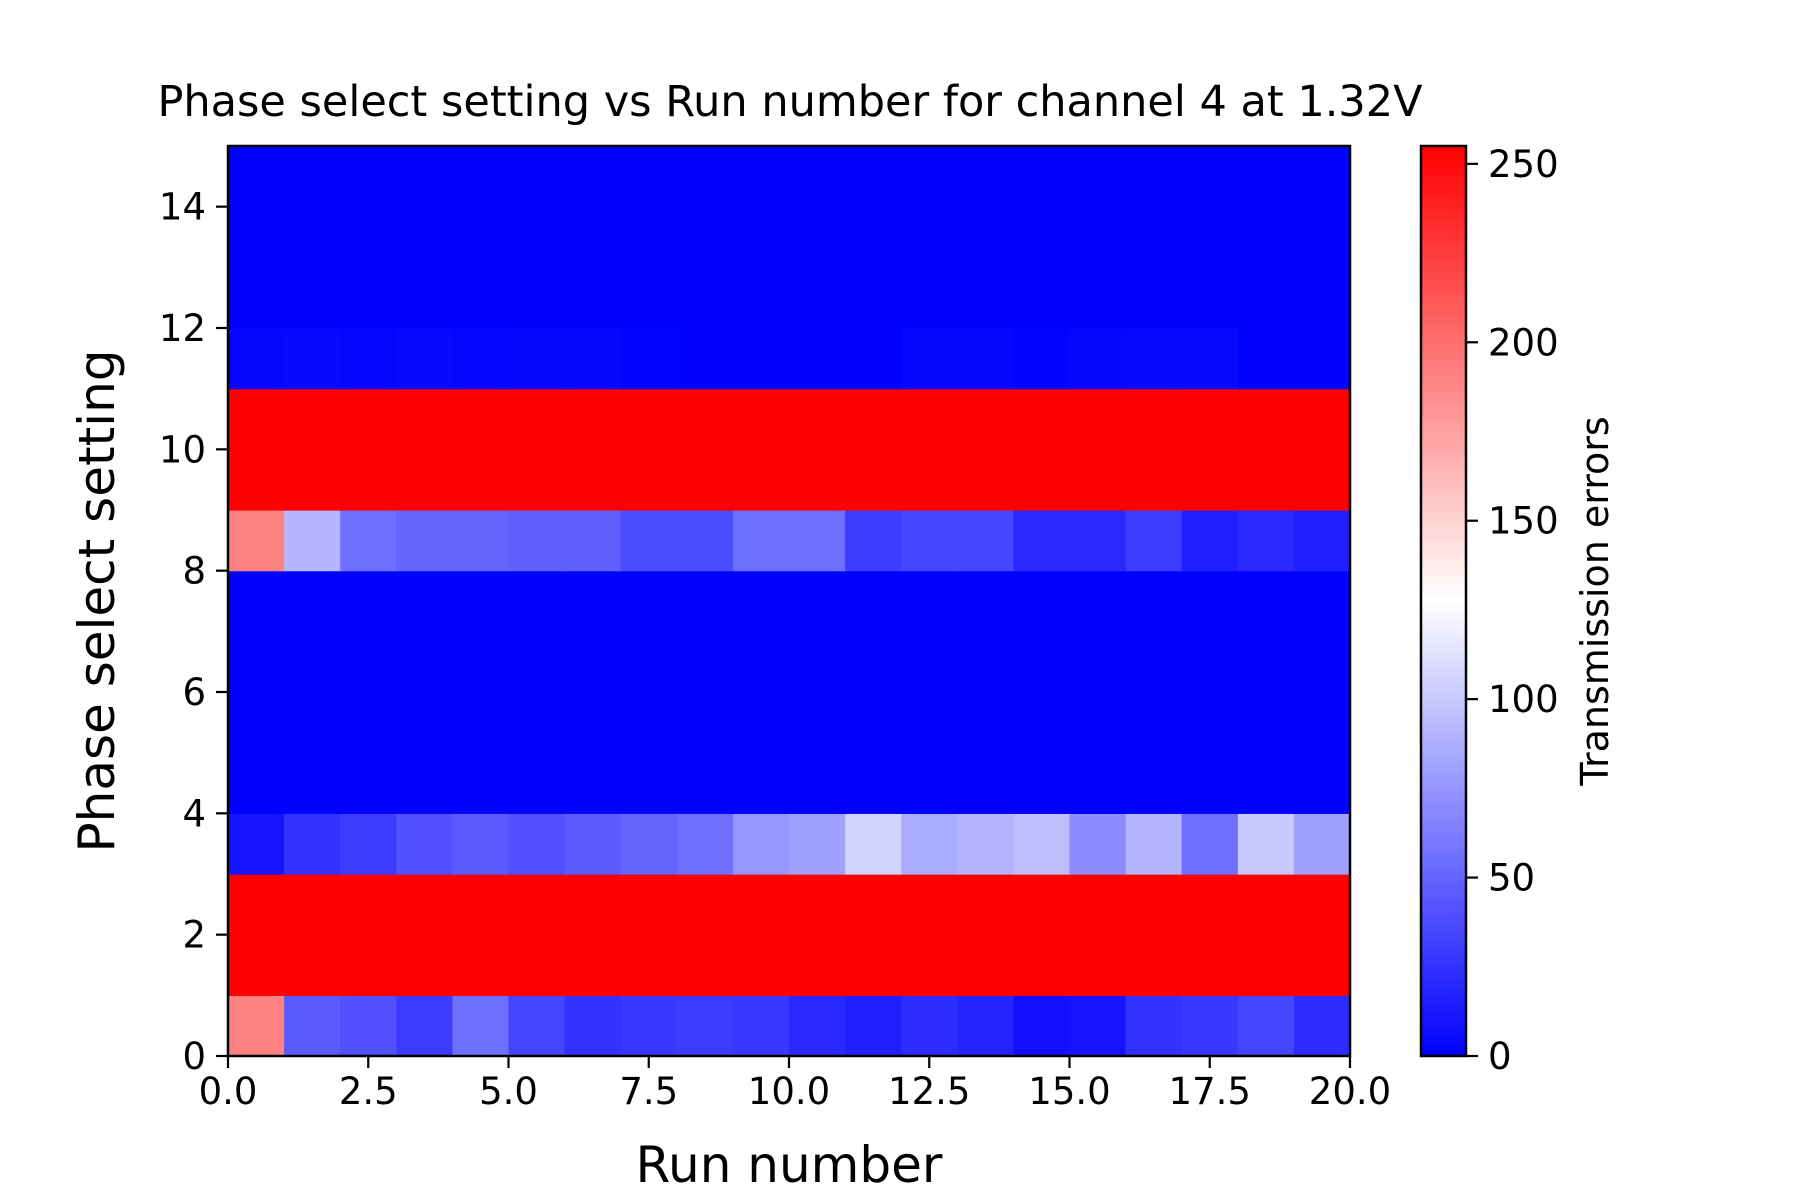 The height and width of the screenshot is (1200, 1800). Describe the element at coordinates (1350, 1091) in the screenshot. I see `x-tick-label: 20.0` at that location.